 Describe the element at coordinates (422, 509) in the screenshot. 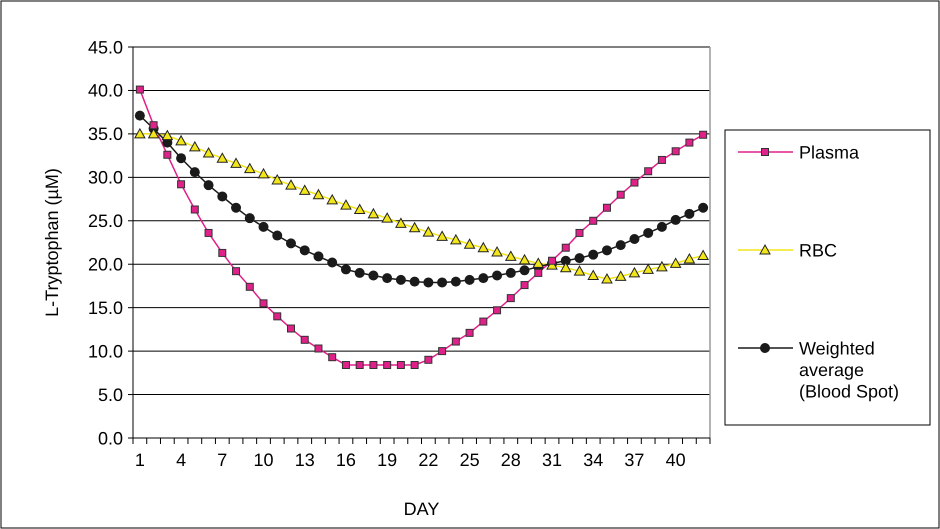

I see `x-axis-title: DAY` at that location.